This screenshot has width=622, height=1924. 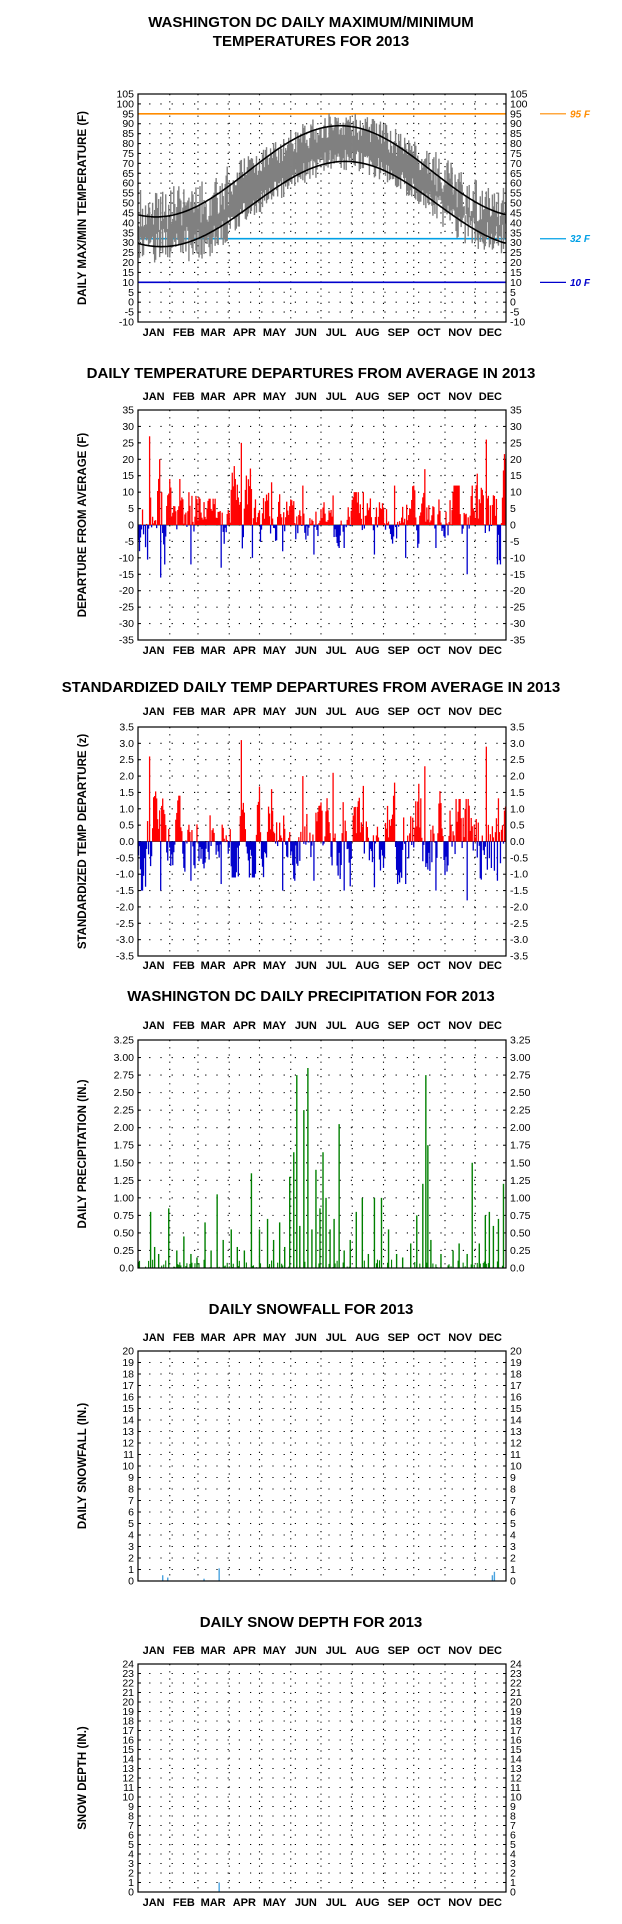 I want to click on month-label-top: MAR, so click(x=213, y=1651).